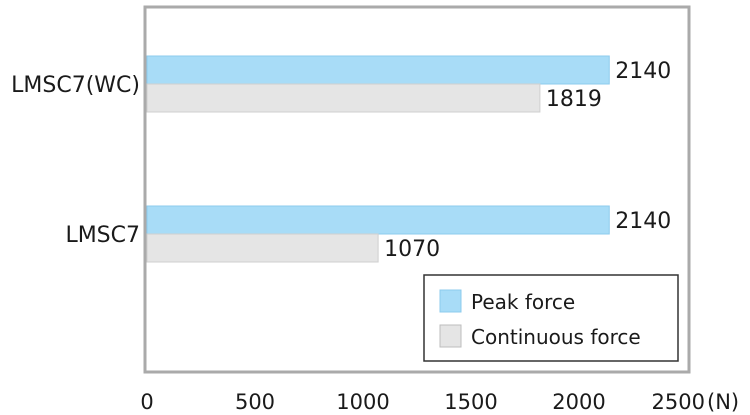  What do you see at coordinates (643, 221) in the screenshot?
I see `value-label-peak-force-lmsc7: 2140` at bounding box center [643, 221].